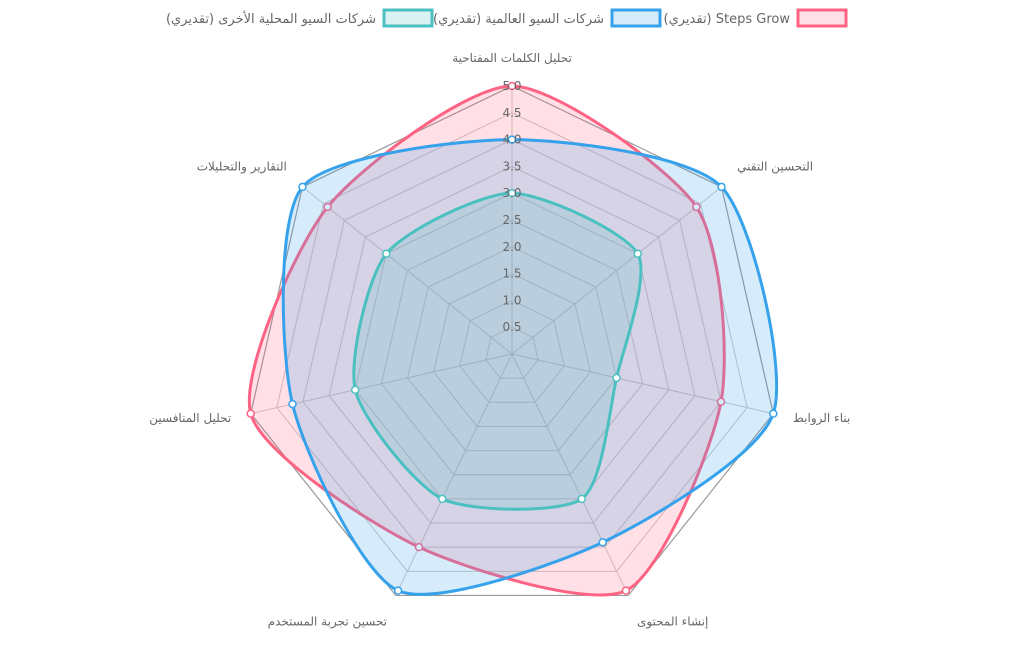  Describe the element at coordinates (672, 621) in the screenshot. I see `axis-label-3: إنشاء المحتوى` at that location.